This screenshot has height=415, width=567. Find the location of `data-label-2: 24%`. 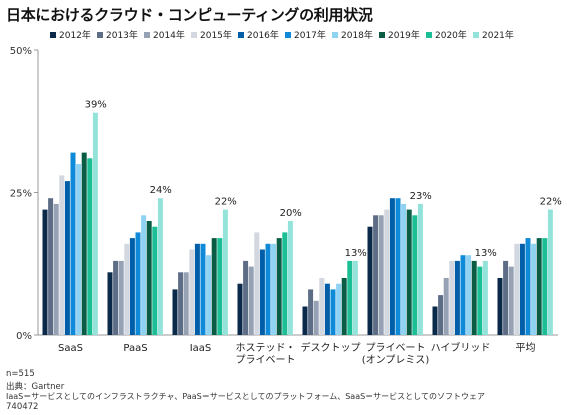

data-label-2: 24% is located at coordinates (161, 190).